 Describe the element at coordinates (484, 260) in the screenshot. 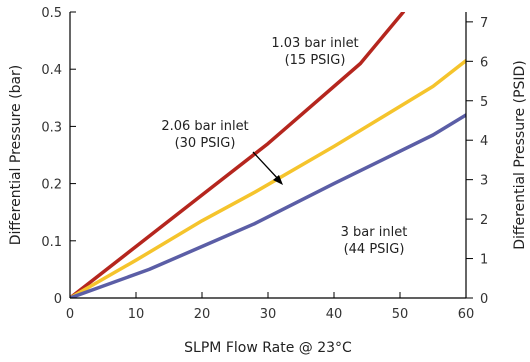

I see `y2-tick-label: 1` at that location.